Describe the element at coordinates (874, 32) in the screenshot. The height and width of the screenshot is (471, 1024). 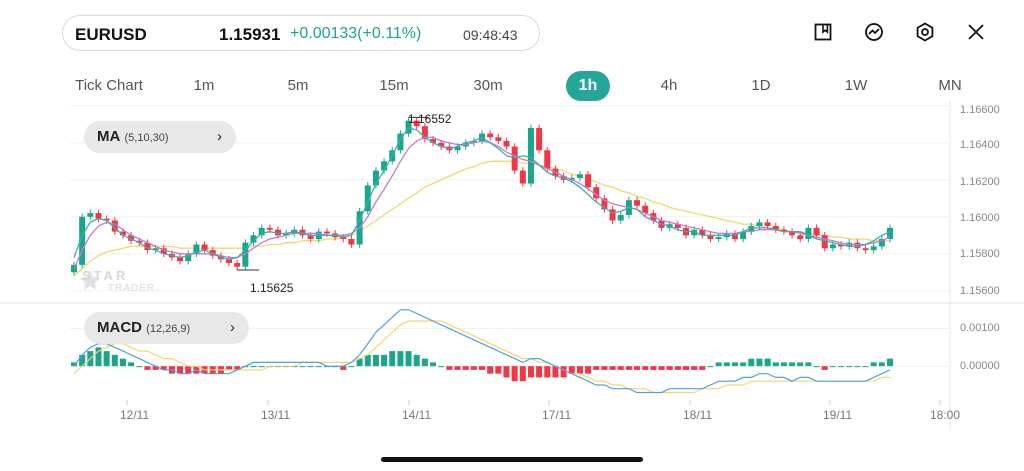
I see `trend-icon` at that location.